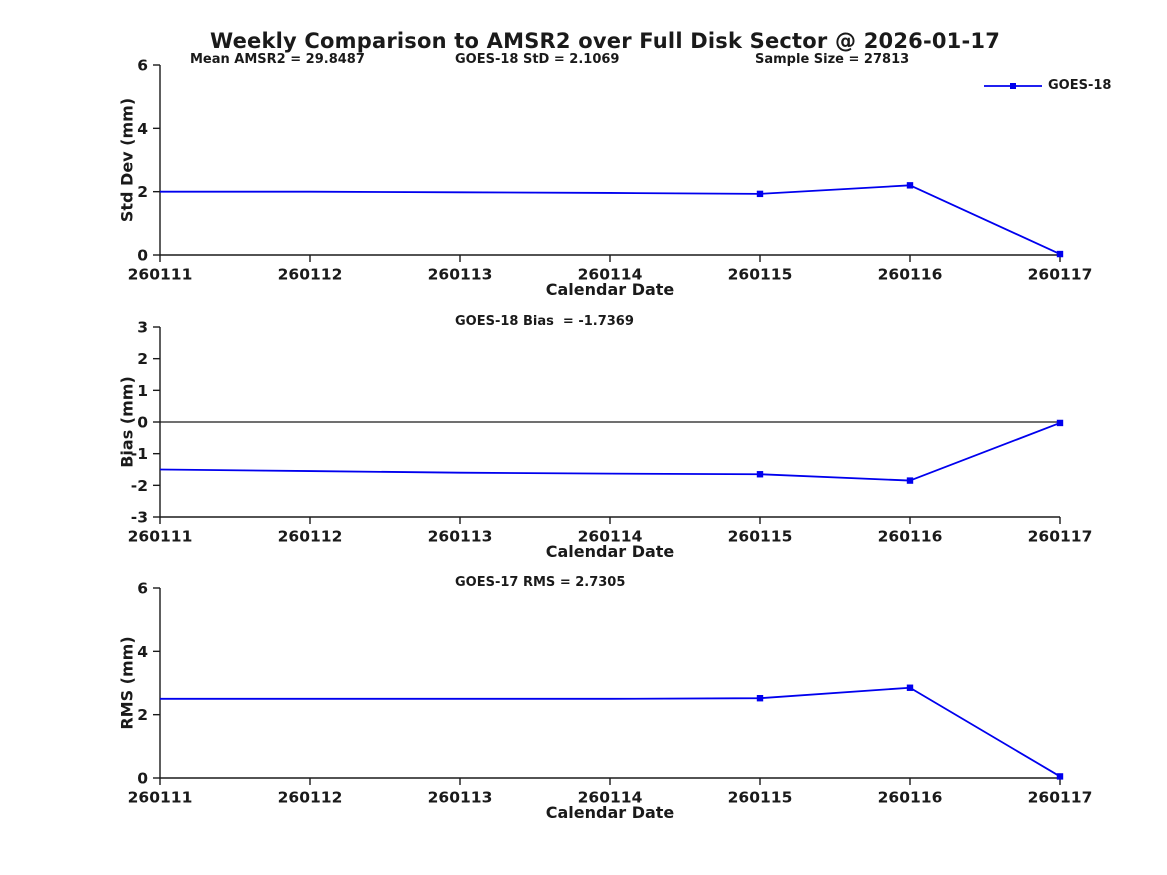 The height and width of the screenshot is (875, 1167). Describe the element at coordinates (139, 454) in the screenshot. I see `svg-text: -1` at that location.